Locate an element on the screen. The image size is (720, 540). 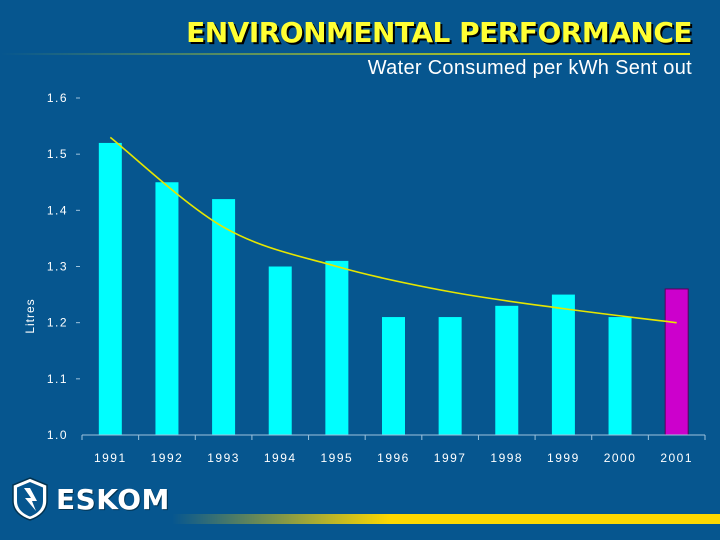
bar-2000 is located at coordinates (620, 376).